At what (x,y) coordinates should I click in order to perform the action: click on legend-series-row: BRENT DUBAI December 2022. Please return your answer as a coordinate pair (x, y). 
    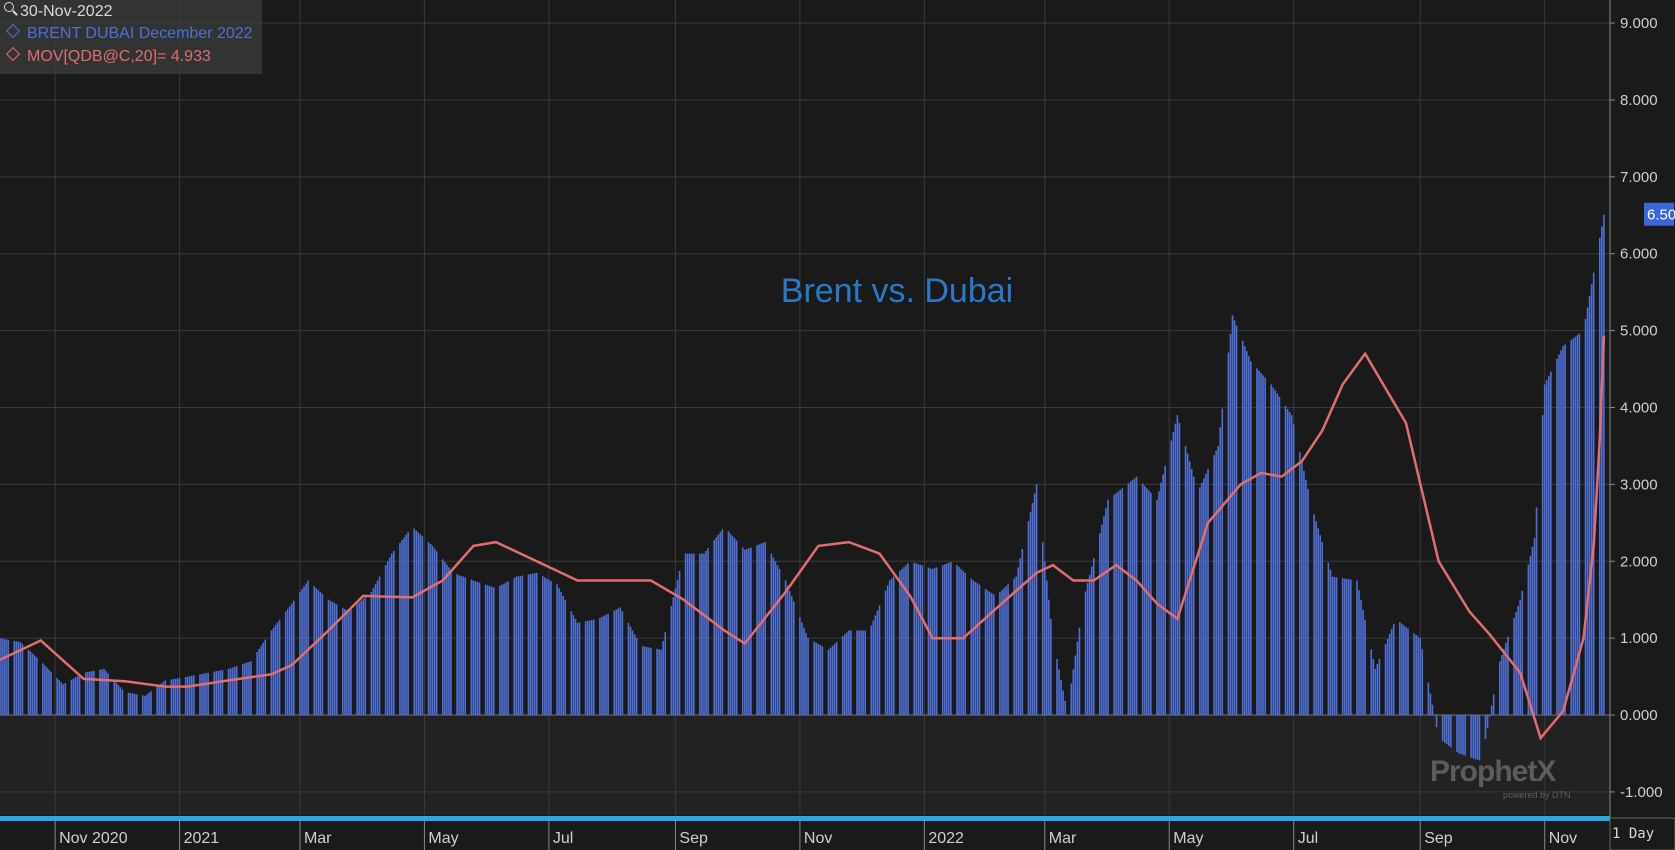
    Looking at the image, I should click on (128, 33).